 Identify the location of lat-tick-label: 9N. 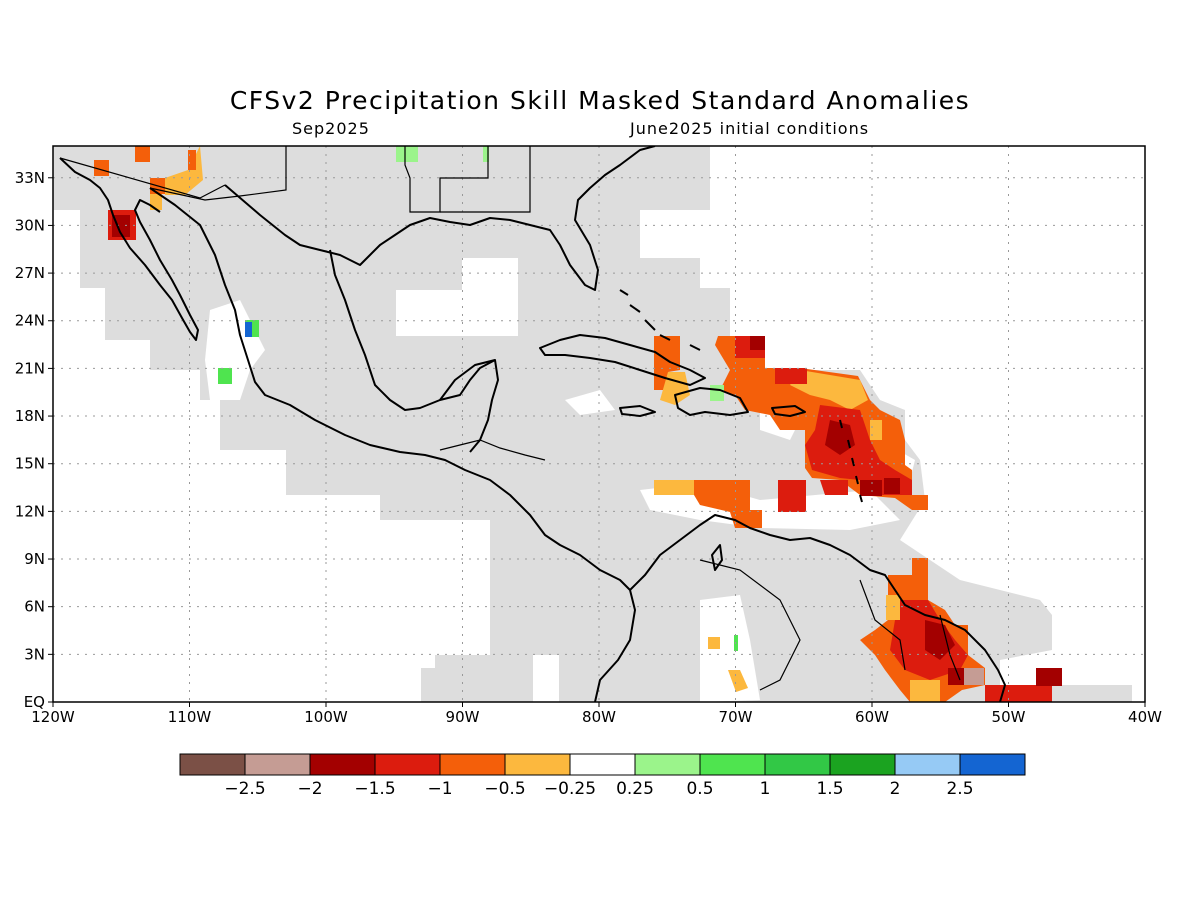
(34, 559).